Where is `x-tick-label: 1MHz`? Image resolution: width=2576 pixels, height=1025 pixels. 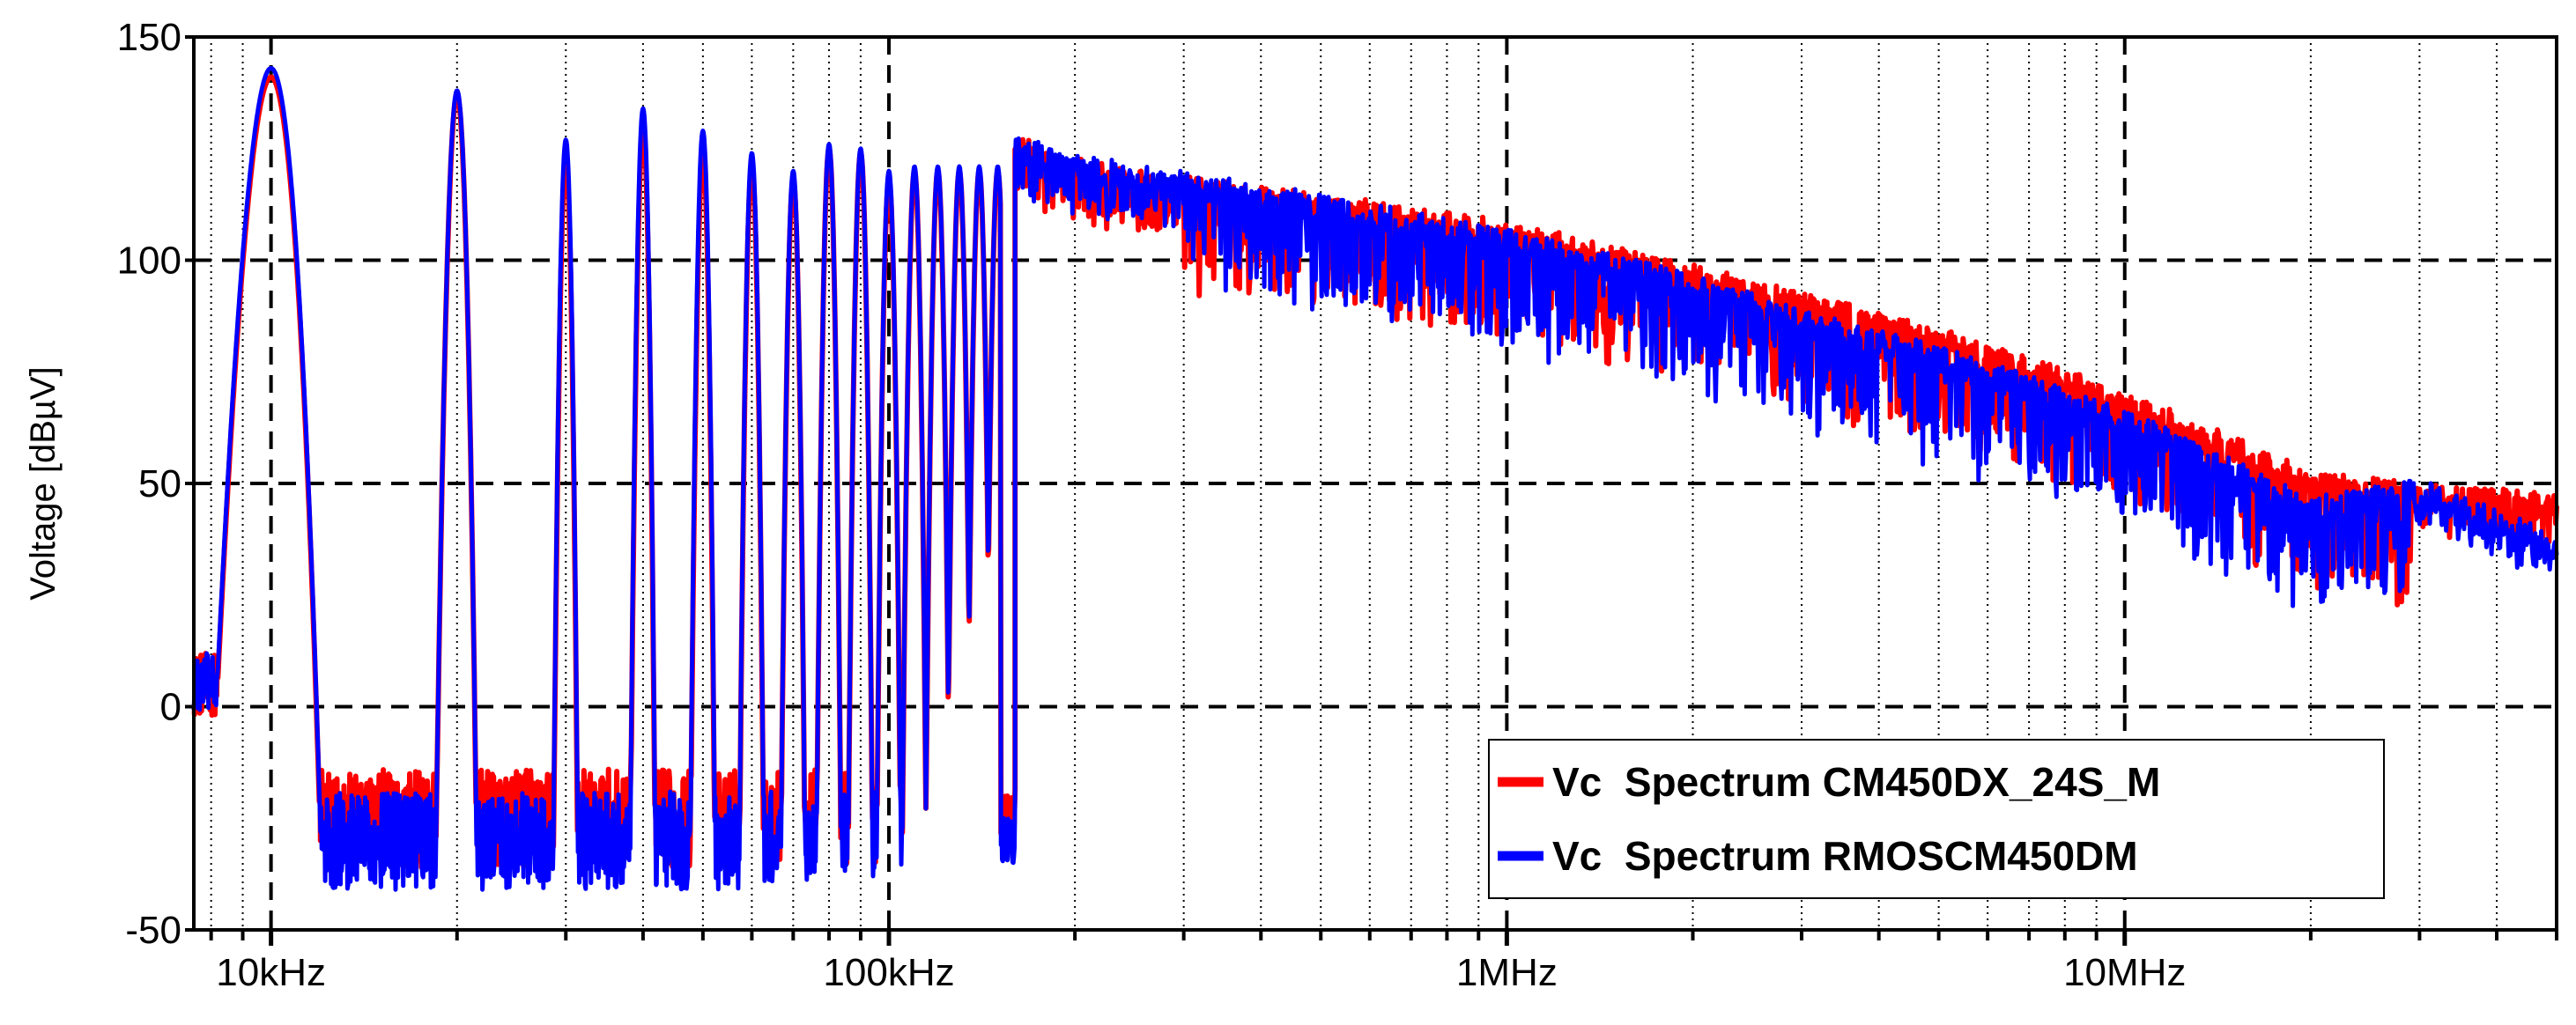 x-tick-label: 1MHz is located at coordinates (1507, 972).